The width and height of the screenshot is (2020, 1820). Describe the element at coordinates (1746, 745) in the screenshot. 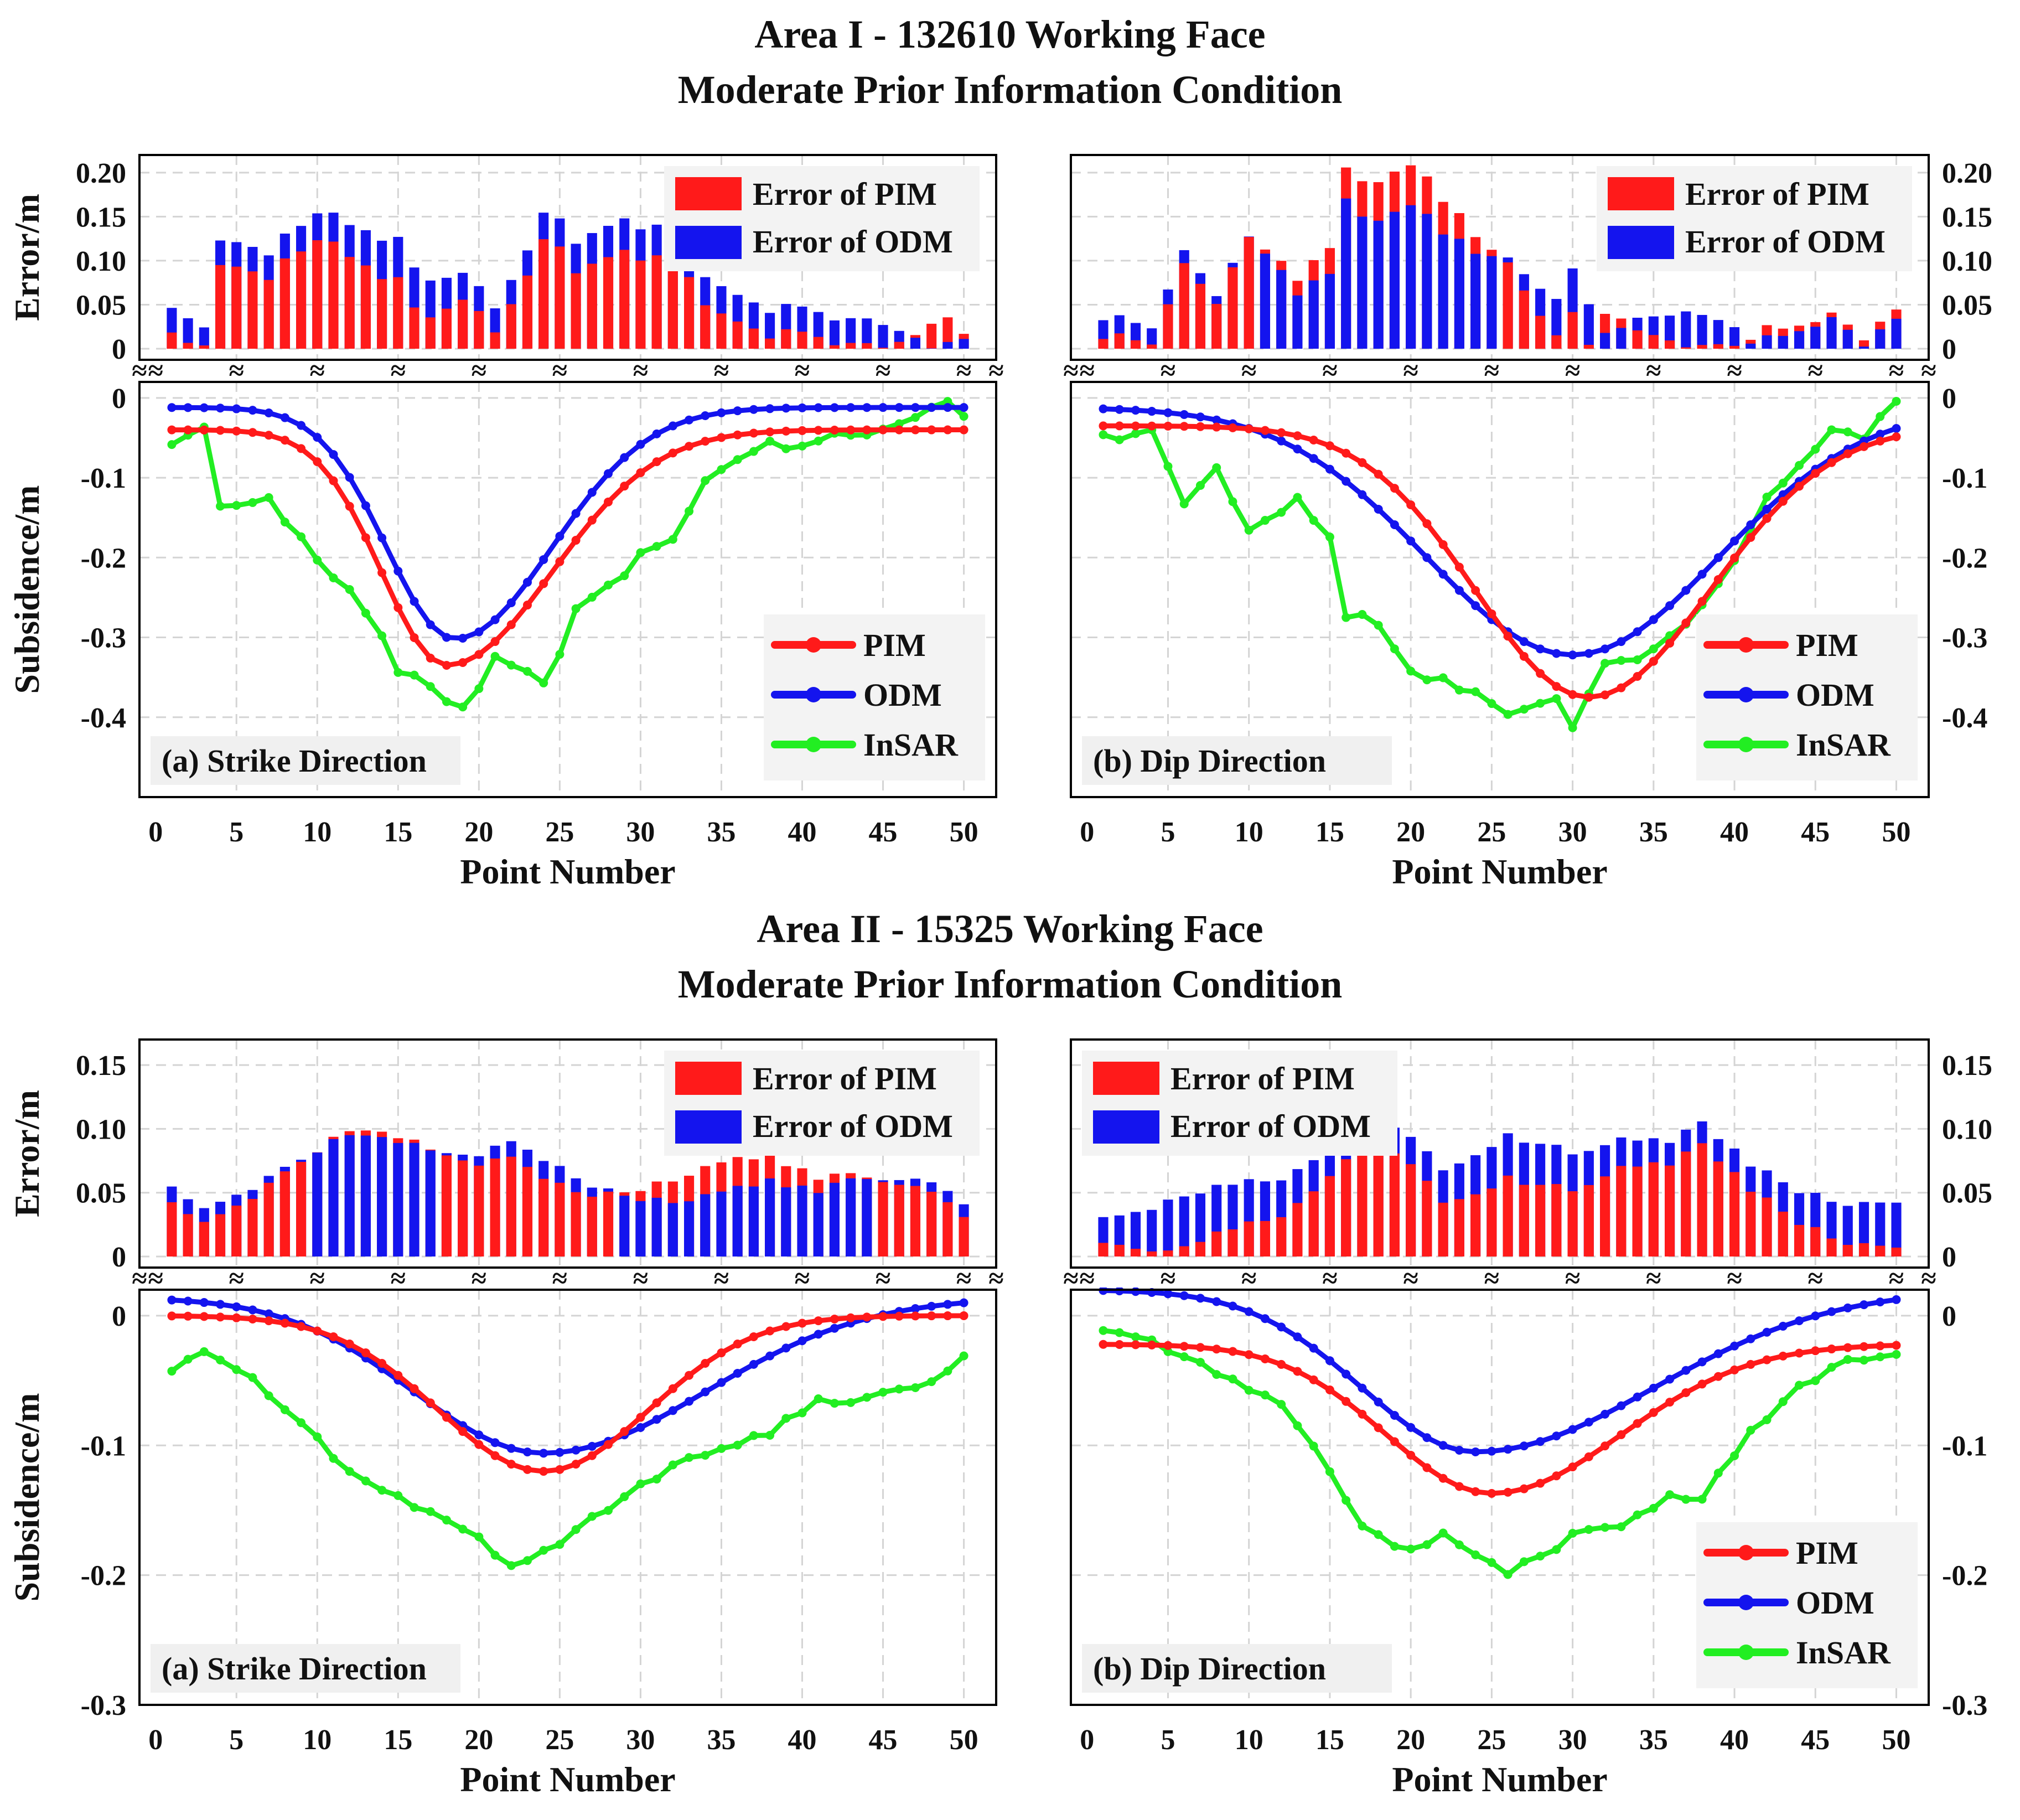

I see `legend-marker-insar` at that location.